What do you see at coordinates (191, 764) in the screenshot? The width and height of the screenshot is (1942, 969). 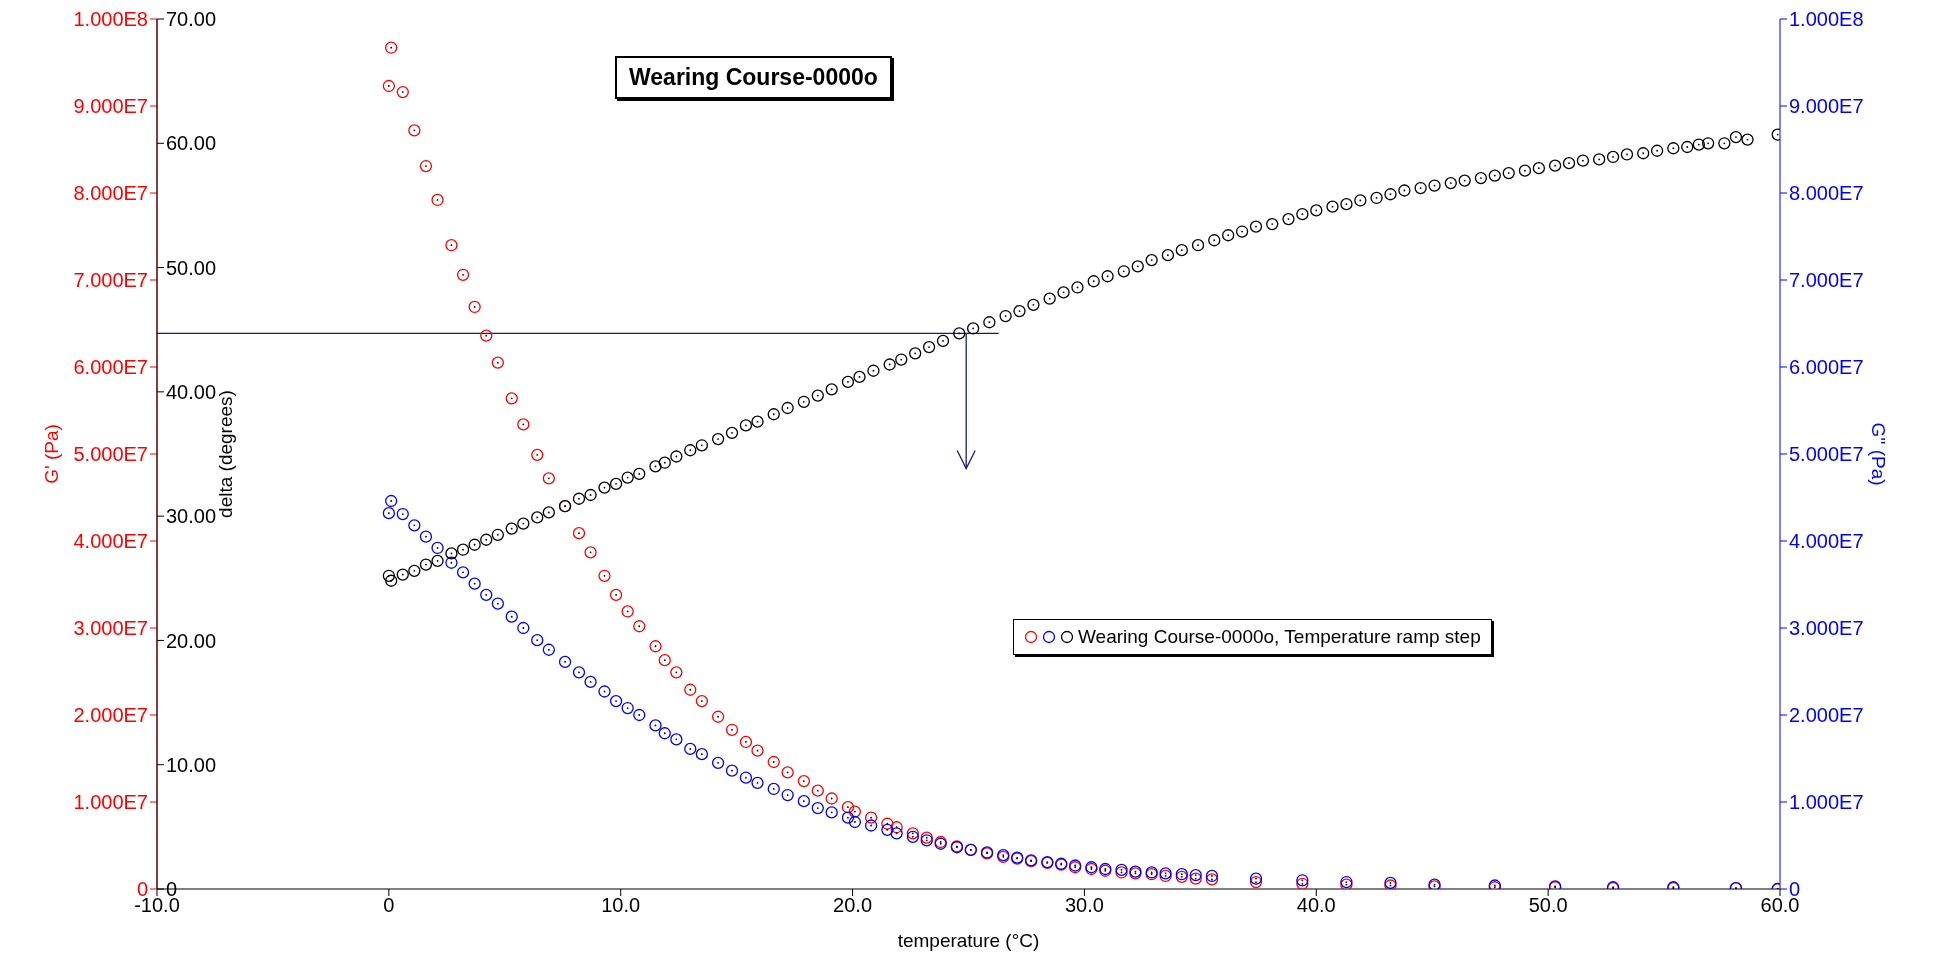 I see `y3-tick-label: 10.00` at bounding box center [191, 764].